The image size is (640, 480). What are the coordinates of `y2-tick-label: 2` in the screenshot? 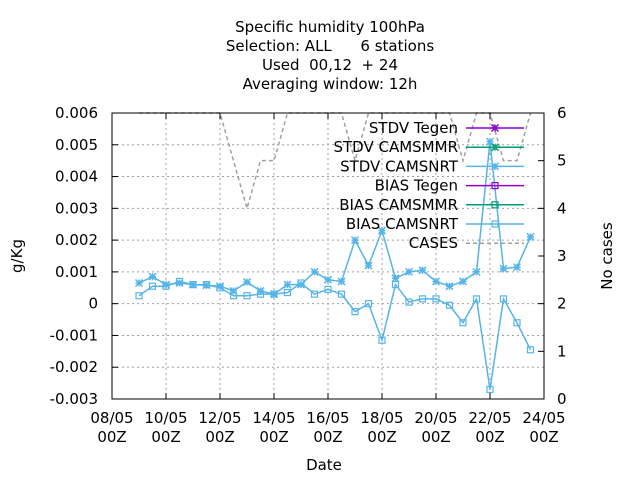 It's located at (562, 304).